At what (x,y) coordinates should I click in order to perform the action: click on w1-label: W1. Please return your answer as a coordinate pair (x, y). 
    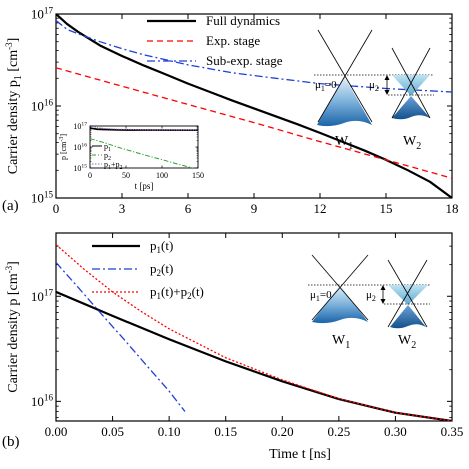
    Looking at the image, I should click on (344, 143).